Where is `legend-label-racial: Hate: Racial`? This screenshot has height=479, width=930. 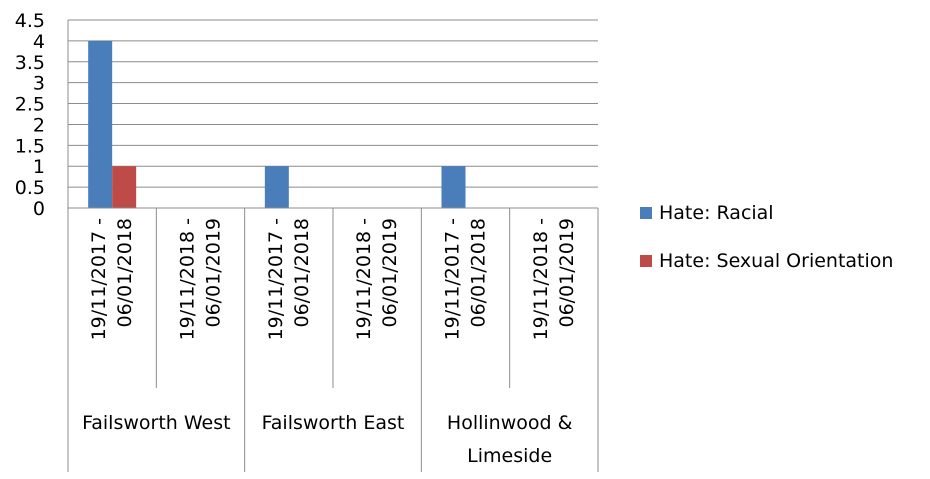 legend-label-racial: Hate: Racial is located at coordinates (716, 213).